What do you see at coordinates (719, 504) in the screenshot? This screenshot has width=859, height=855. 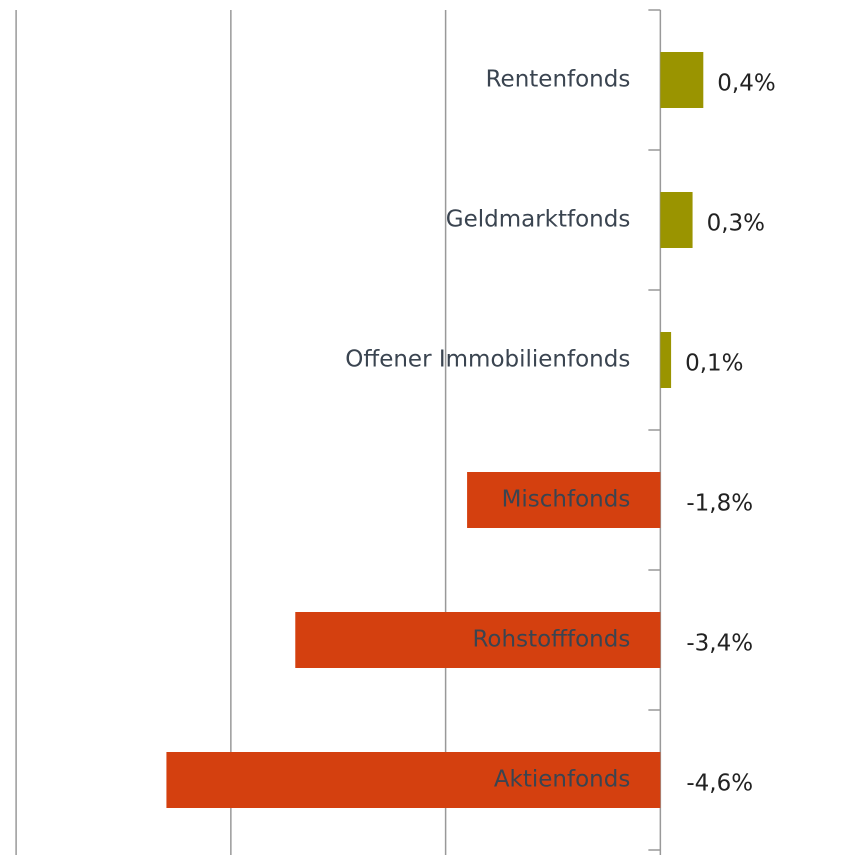 I see `value-label: -1,8%` at bounding box center [719, 504].